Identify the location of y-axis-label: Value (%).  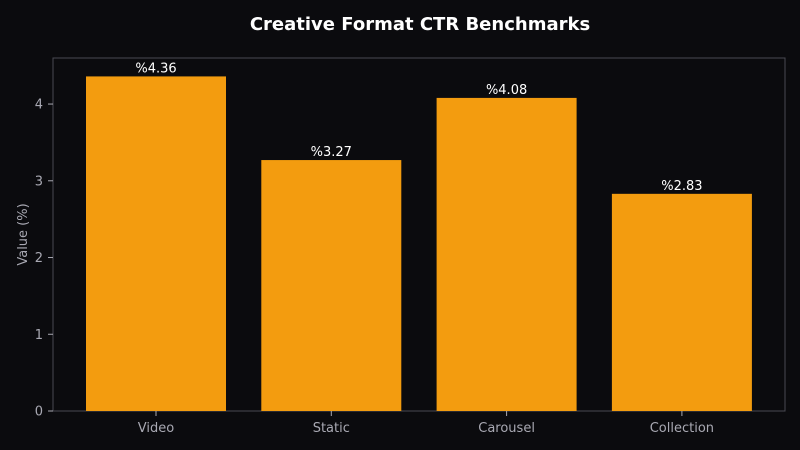
(23, 234).